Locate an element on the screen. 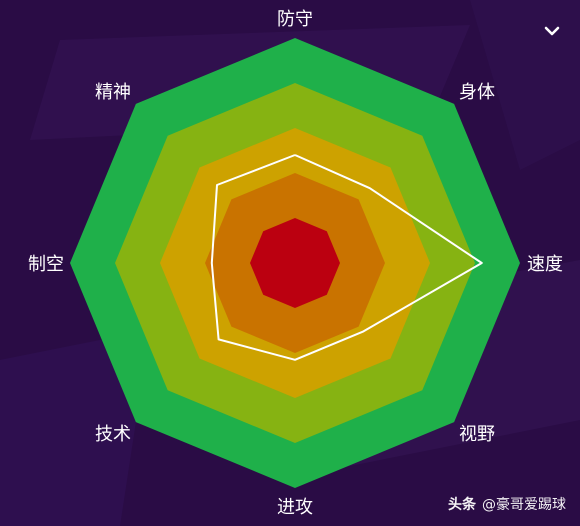  axis-label-bottom-right: 视野 is located at coordinates (477, 434).